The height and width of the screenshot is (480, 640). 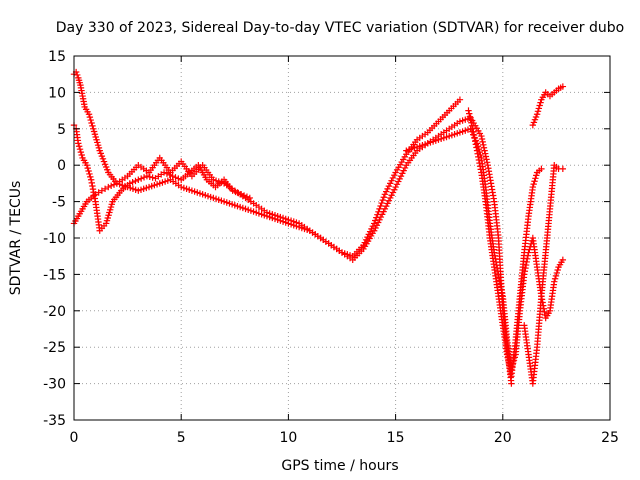 What do you see at coordinates (181, 438) in the screenshot?
I see `x-tick-label: 5` at bounding box center [181, 438].